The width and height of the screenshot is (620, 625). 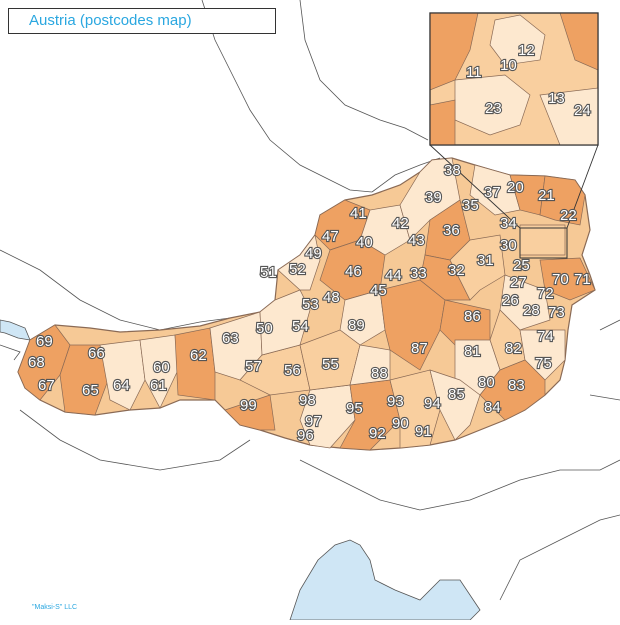 I want to click on postcode-label: 32, so click(x=456, y=270).